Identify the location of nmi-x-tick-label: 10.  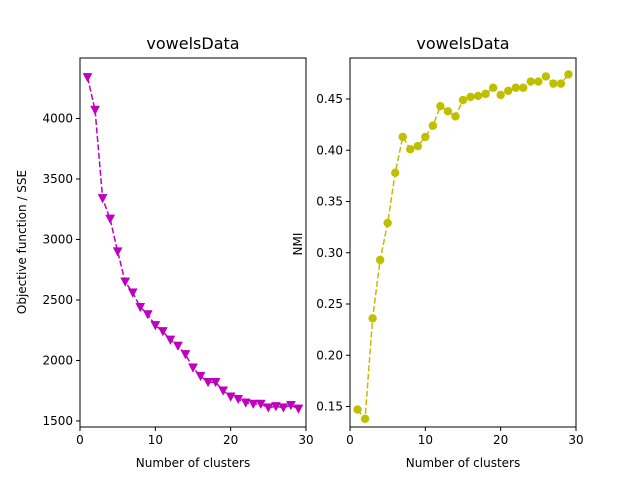
(425, 440).